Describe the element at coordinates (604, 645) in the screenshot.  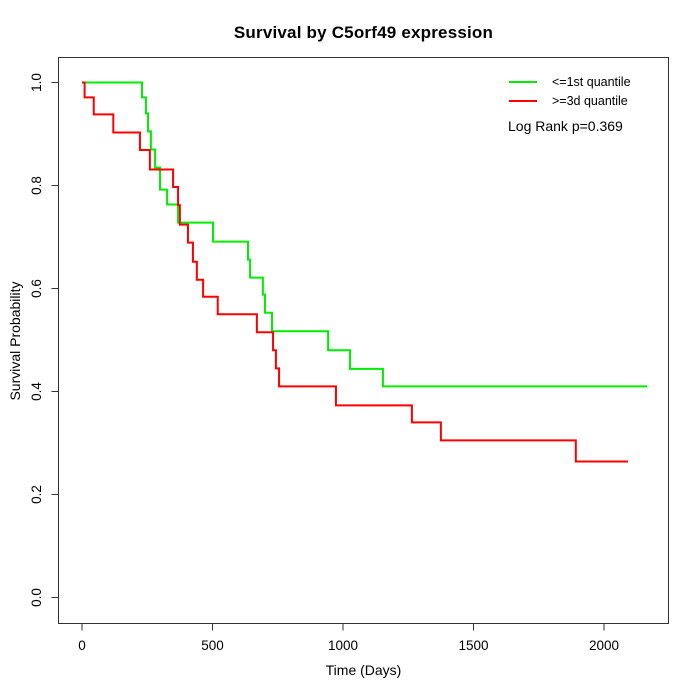
I see `svg-text: 2000` at that location.